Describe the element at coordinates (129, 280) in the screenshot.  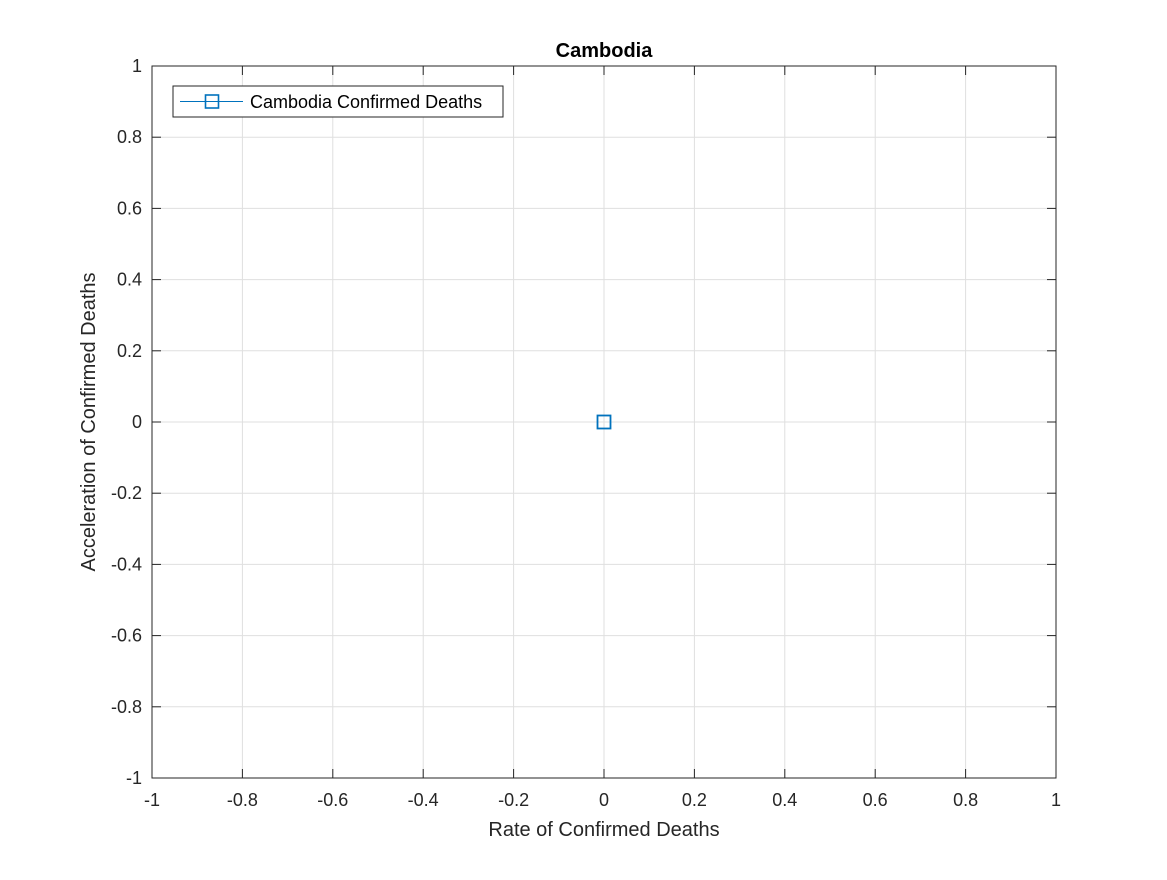
I see `y-tick-label: 0.4` at that location.